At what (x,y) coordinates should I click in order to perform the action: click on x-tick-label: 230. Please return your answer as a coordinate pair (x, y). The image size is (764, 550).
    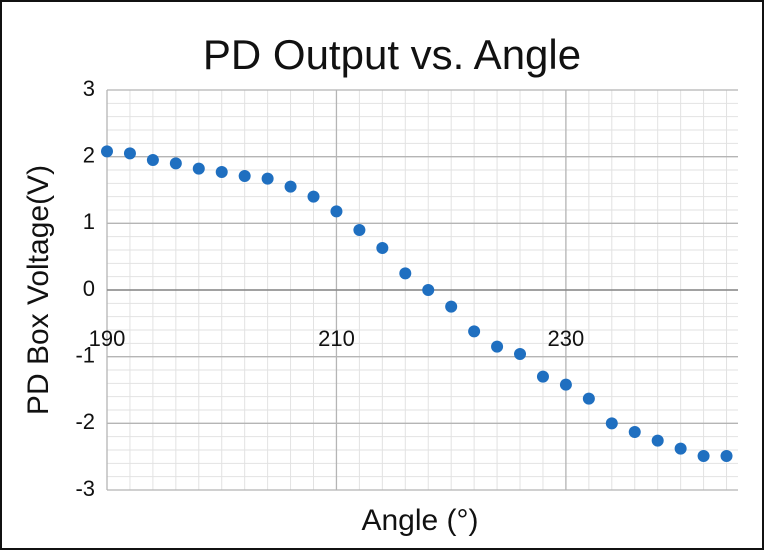
    Looking at the image, I should click on (566, 338).